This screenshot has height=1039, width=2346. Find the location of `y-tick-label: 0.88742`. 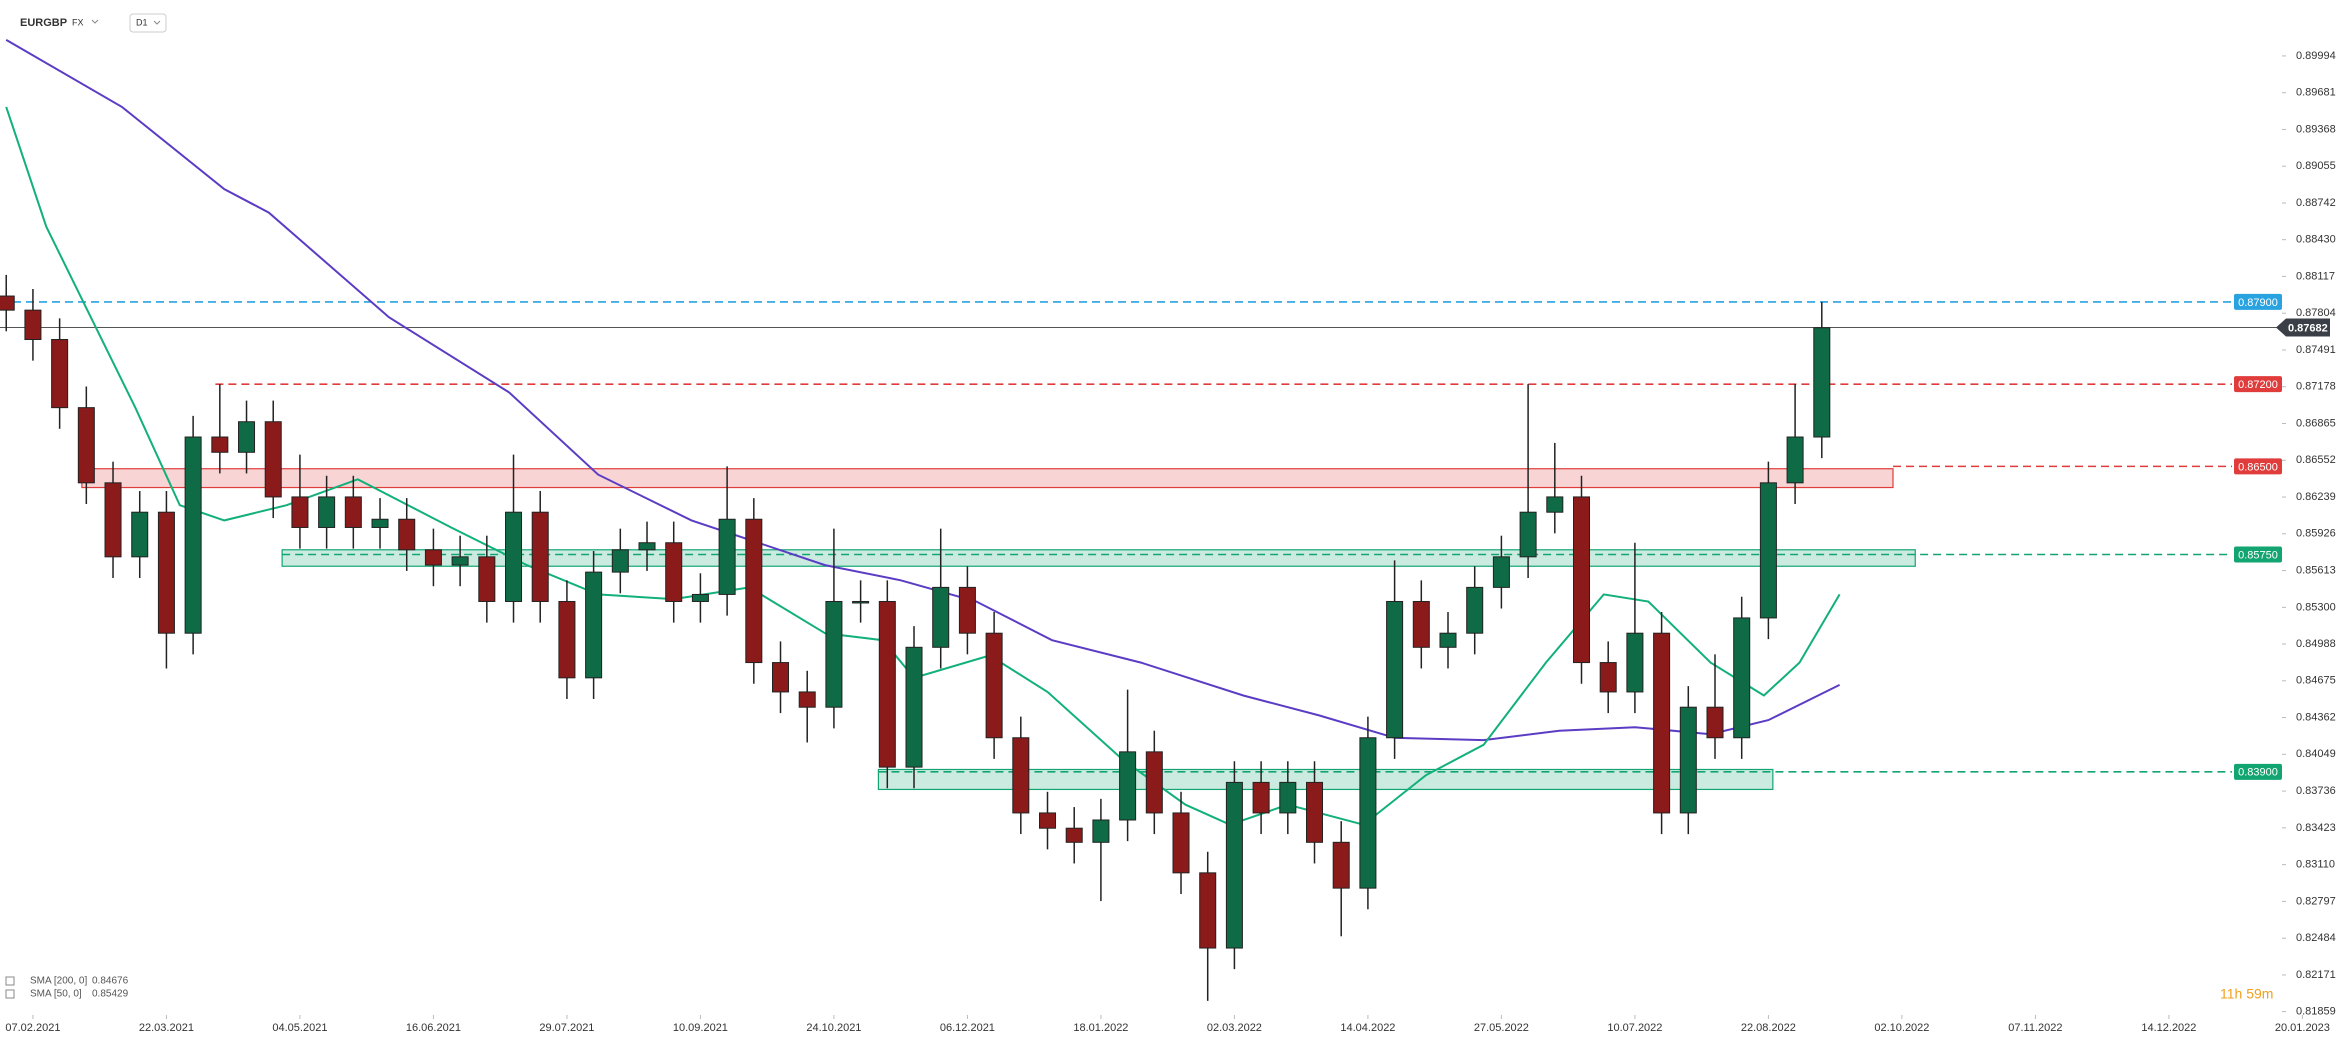

y-tick-label: 0.88742 is located at coordinates (2316, 203).